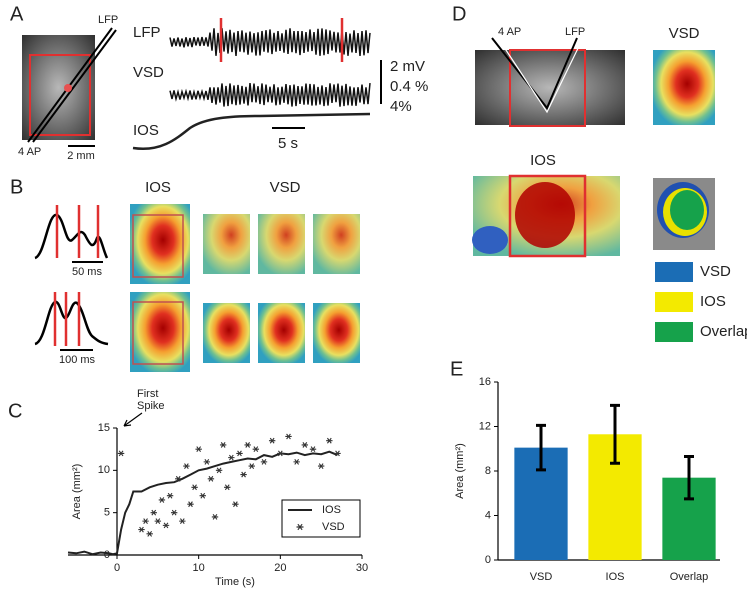  I want to click on legend-label: Overlap, so click(723, 331).